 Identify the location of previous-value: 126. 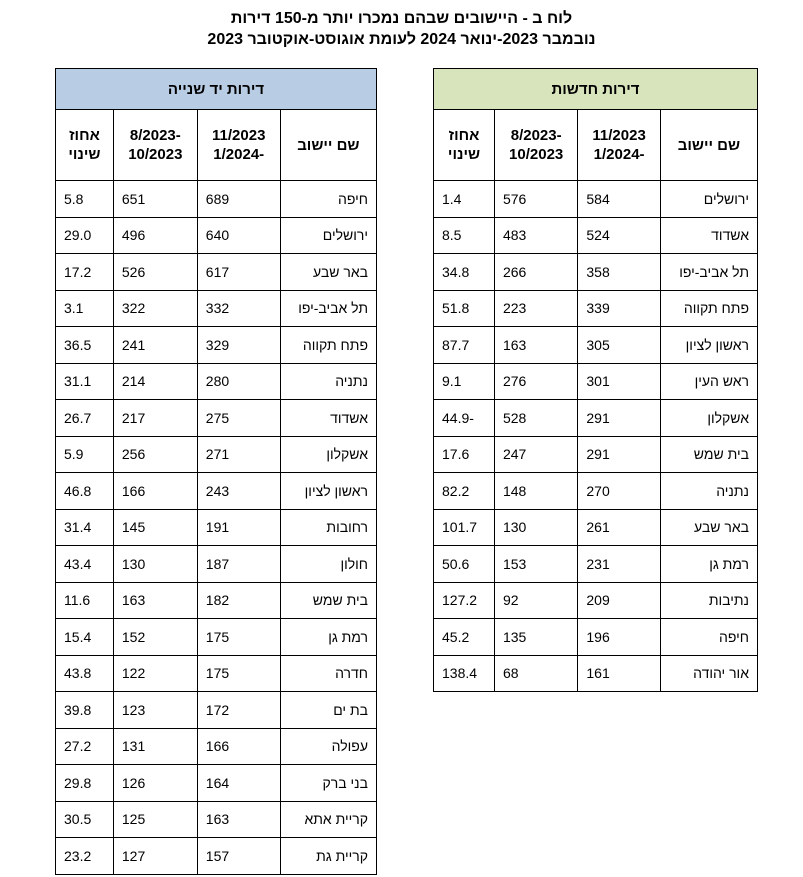
(155, 783).